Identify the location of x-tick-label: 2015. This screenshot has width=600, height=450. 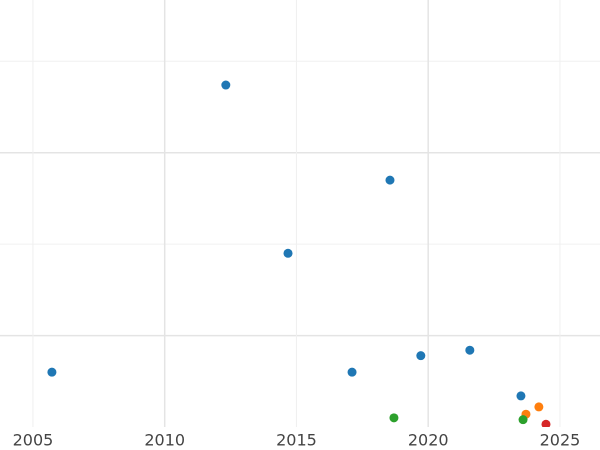
(296, 440).